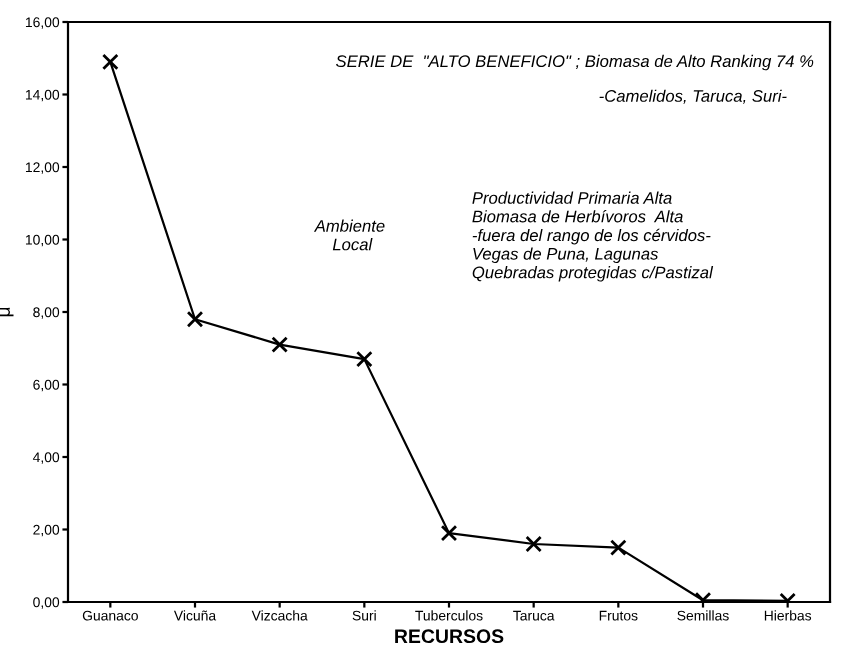 This screenshot has width=842, height=656. What do you see at coordinates (593, 236) in the screenshot?
I see `annotation: Productividad Primaria Alta Biomasa de Herbívoros Alta -fuera del rango de los cérvidos- Vegas de Puna, Lagunas Quebradas protegidas c/Pastizal` at bounding box center [593, 236].